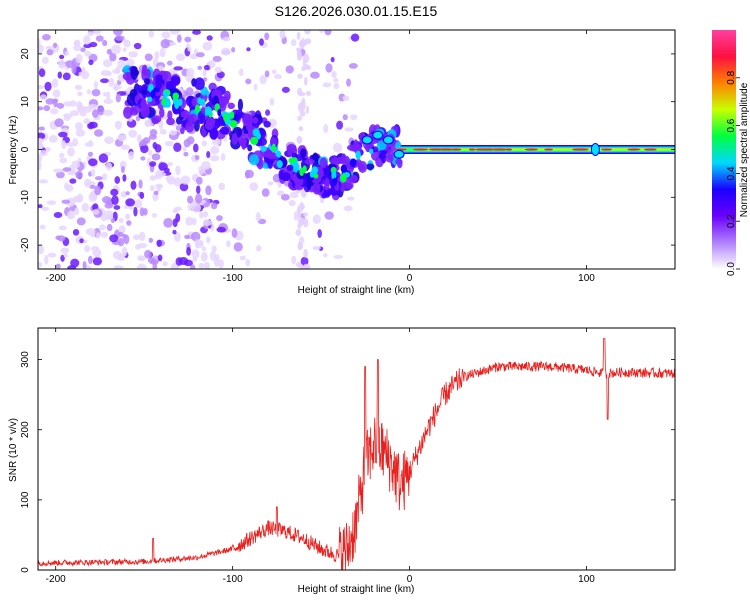  What do you see at coordinates (356, 290) in the screenshot?
I see `spectrogram-x-label: Height of straight line (km)` at bounding box center [356, 290].